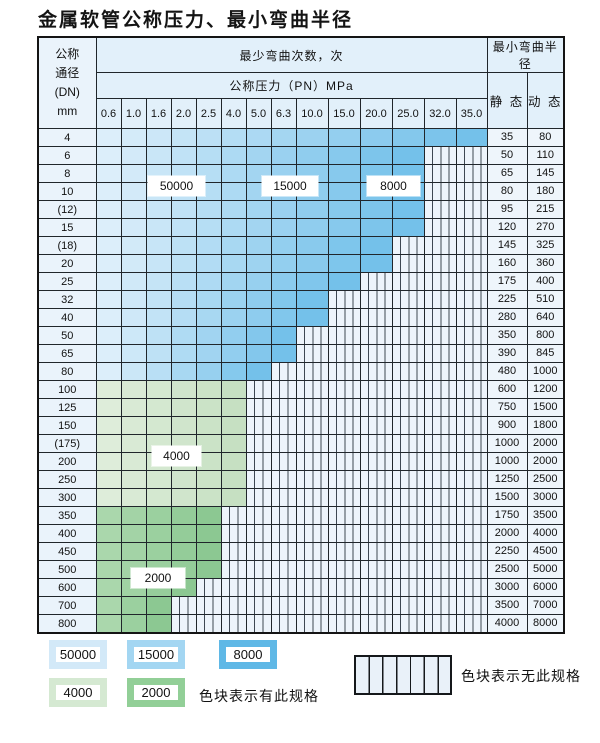 The image size is (600, 743). Describe the element at coordinates (545, 100) in the screenshot. I see `dynamic-header-cell: 动 态` at that location.